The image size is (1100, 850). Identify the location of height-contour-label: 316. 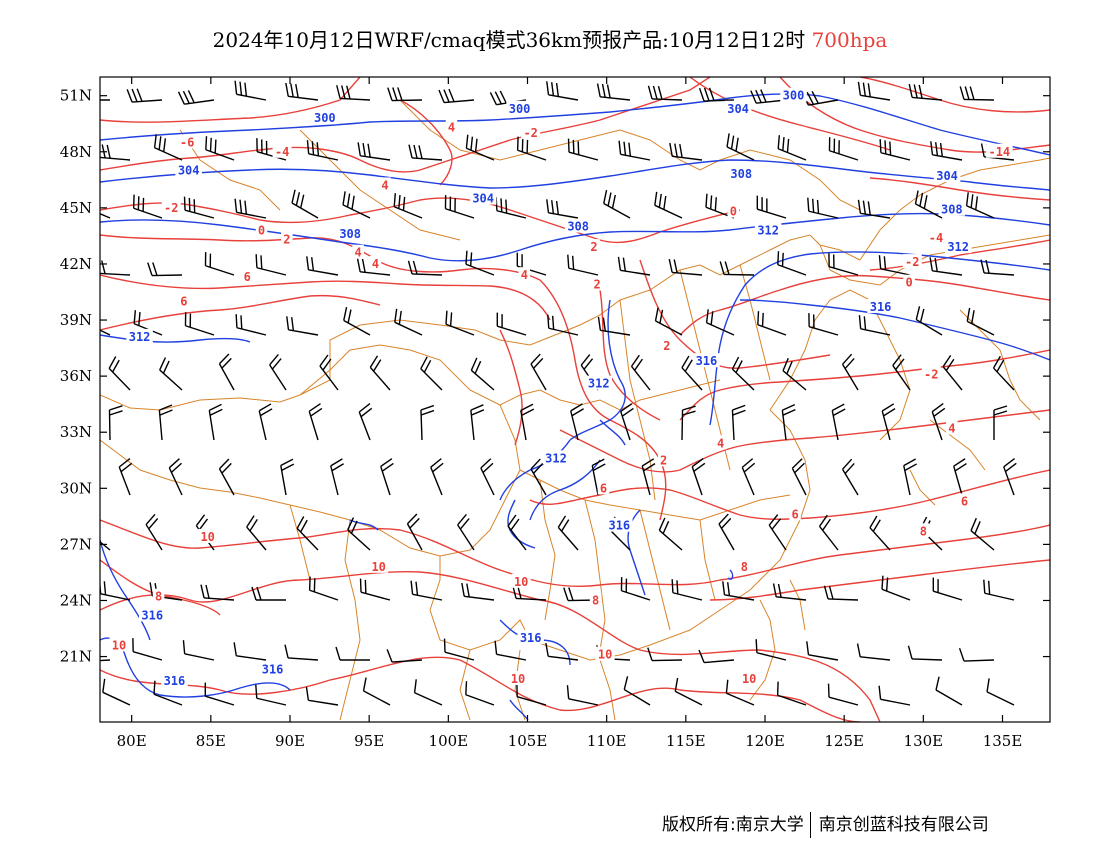
(881, 307).